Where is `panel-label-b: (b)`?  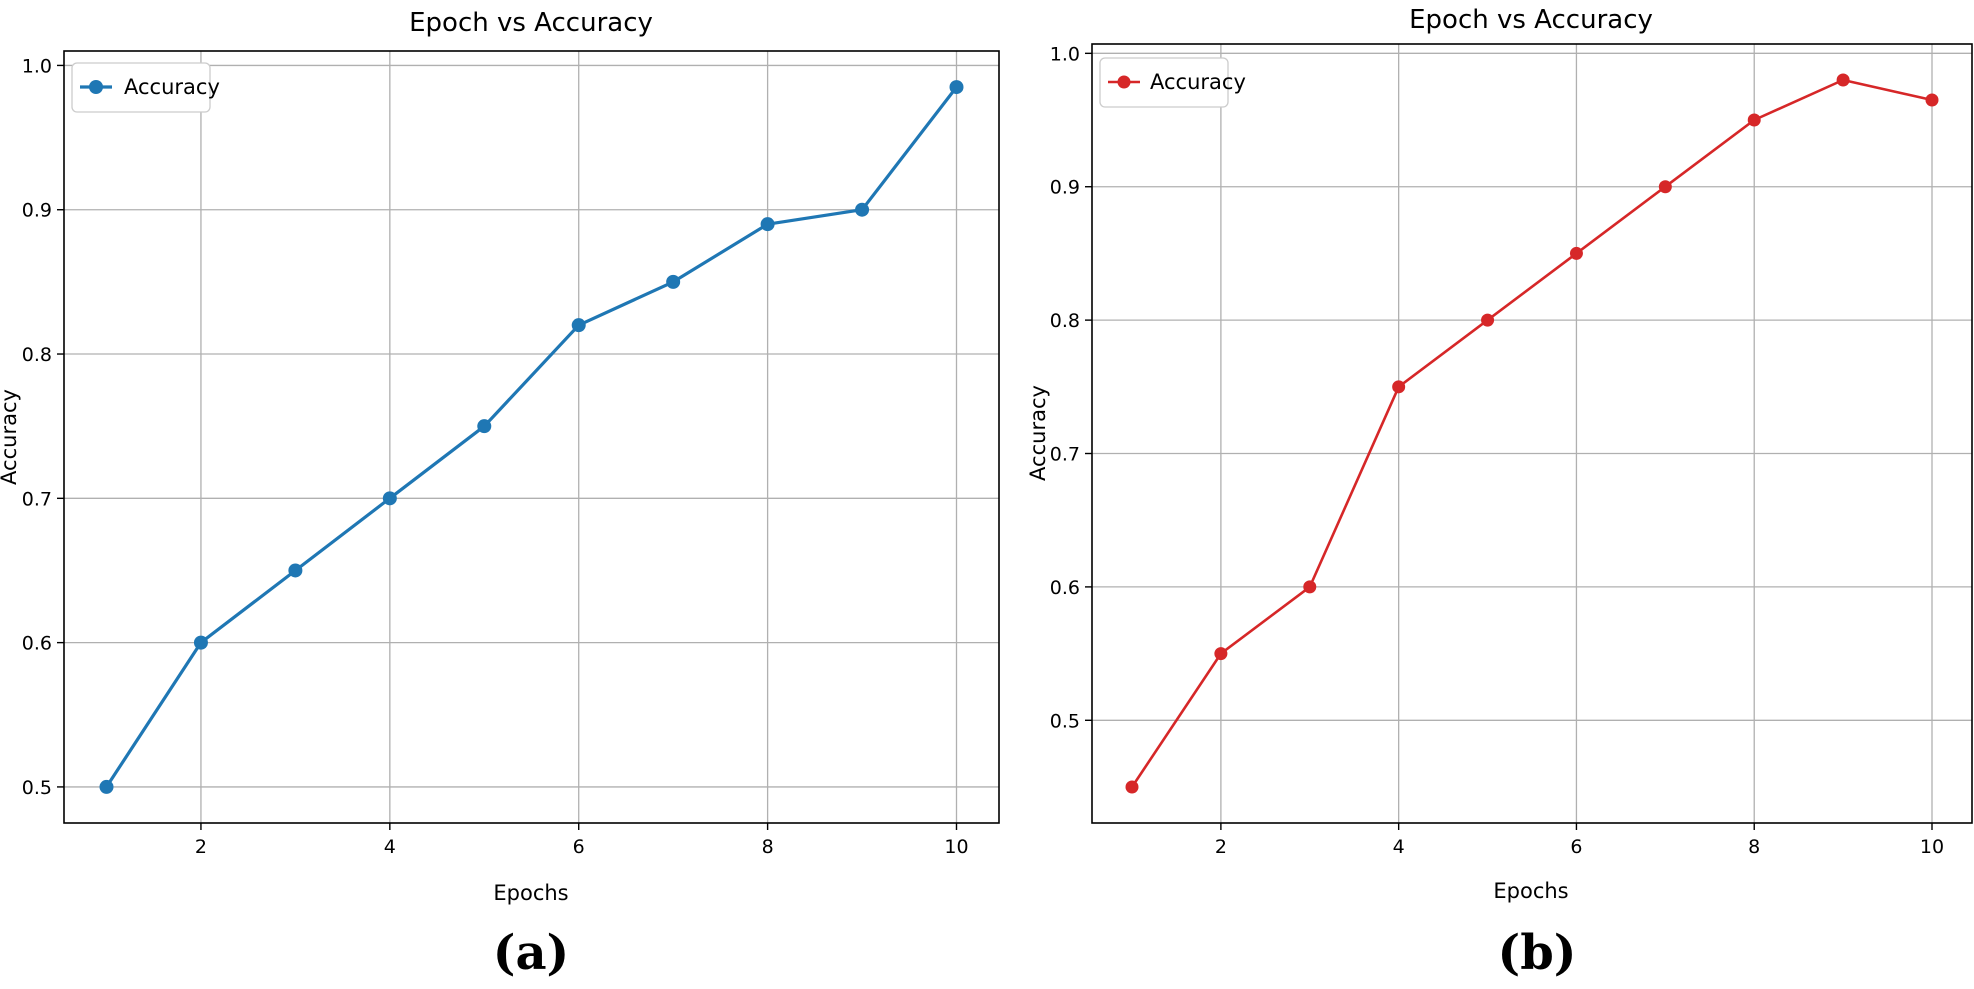
panel-label-b: (b) is located at coordinates (1537, 953).